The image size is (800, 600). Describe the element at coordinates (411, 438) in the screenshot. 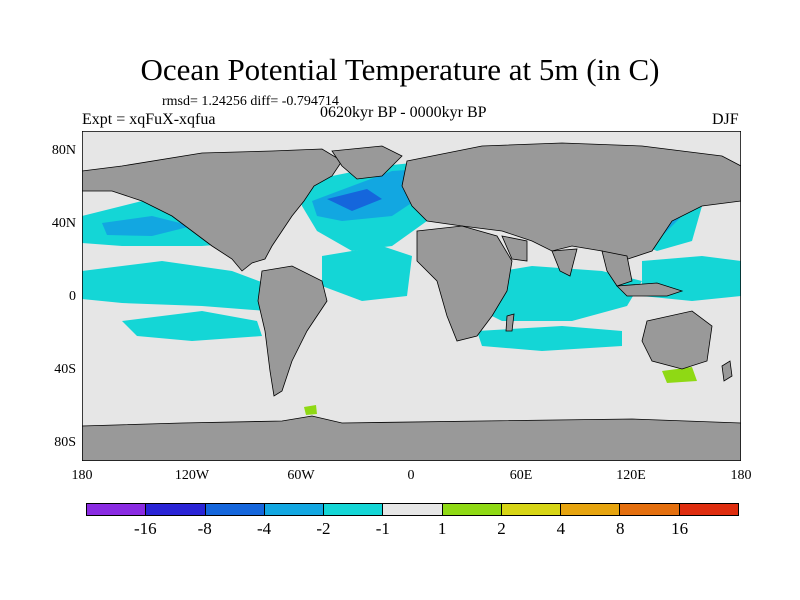

I see `antarctica` at that location.